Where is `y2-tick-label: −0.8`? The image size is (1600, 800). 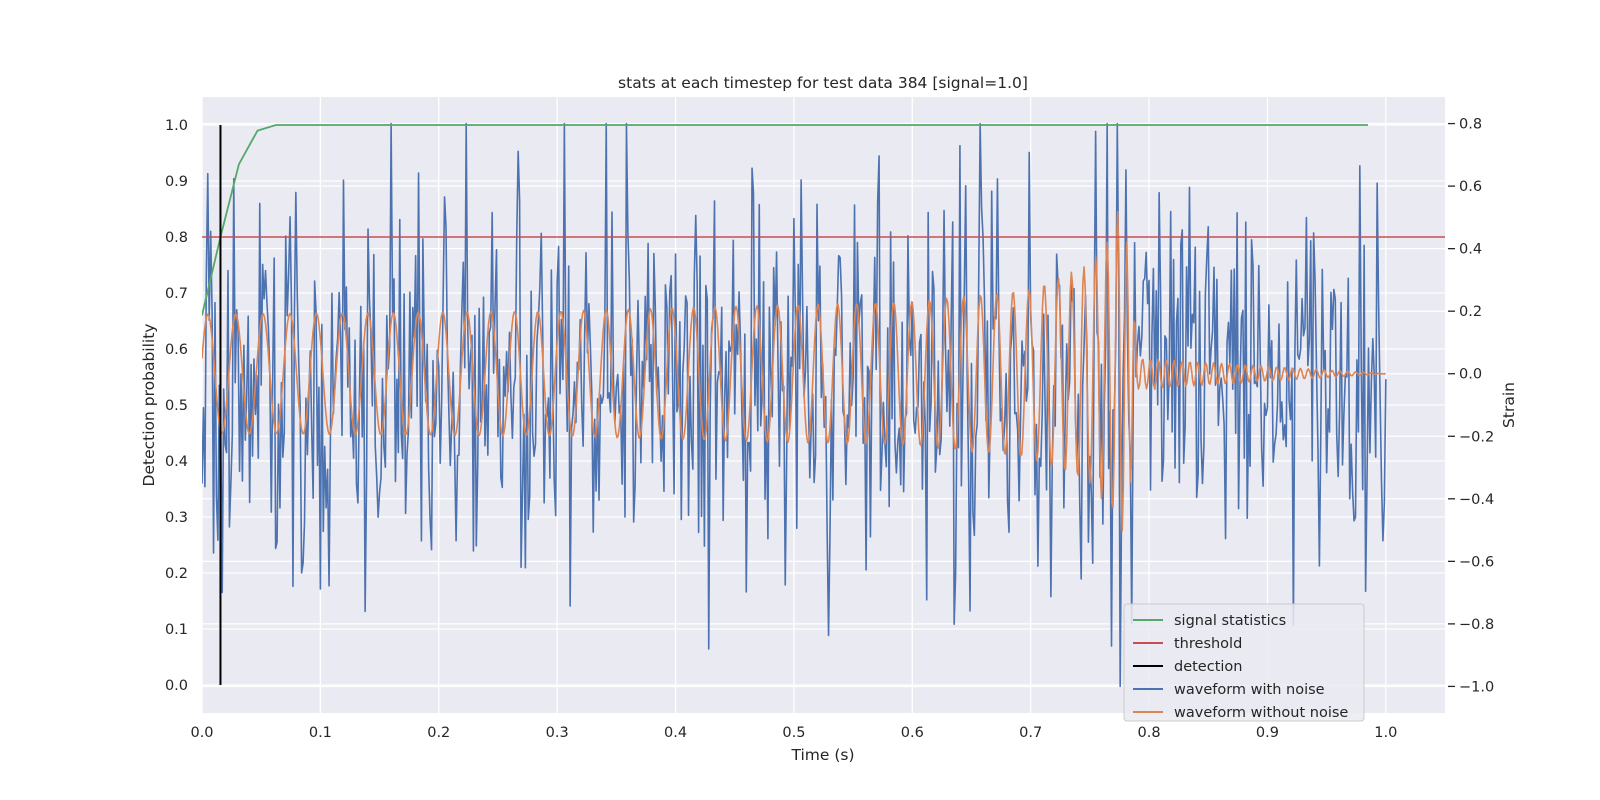 y2-tick-label: −0.8 is located at coordinates (1476, 625).